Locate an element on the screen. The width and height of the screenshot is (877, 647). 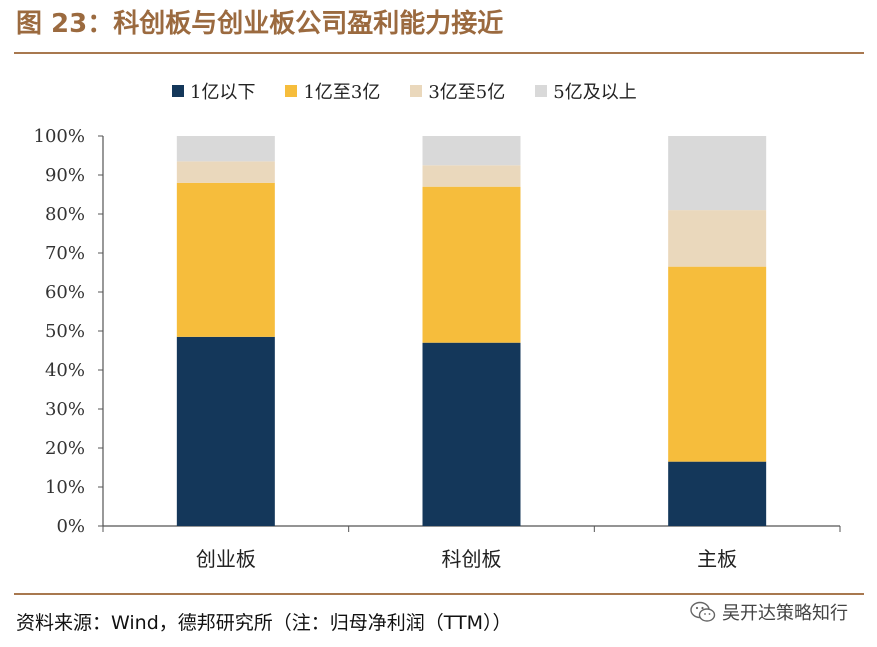
footer-divider is located at coordinates (439, 594).